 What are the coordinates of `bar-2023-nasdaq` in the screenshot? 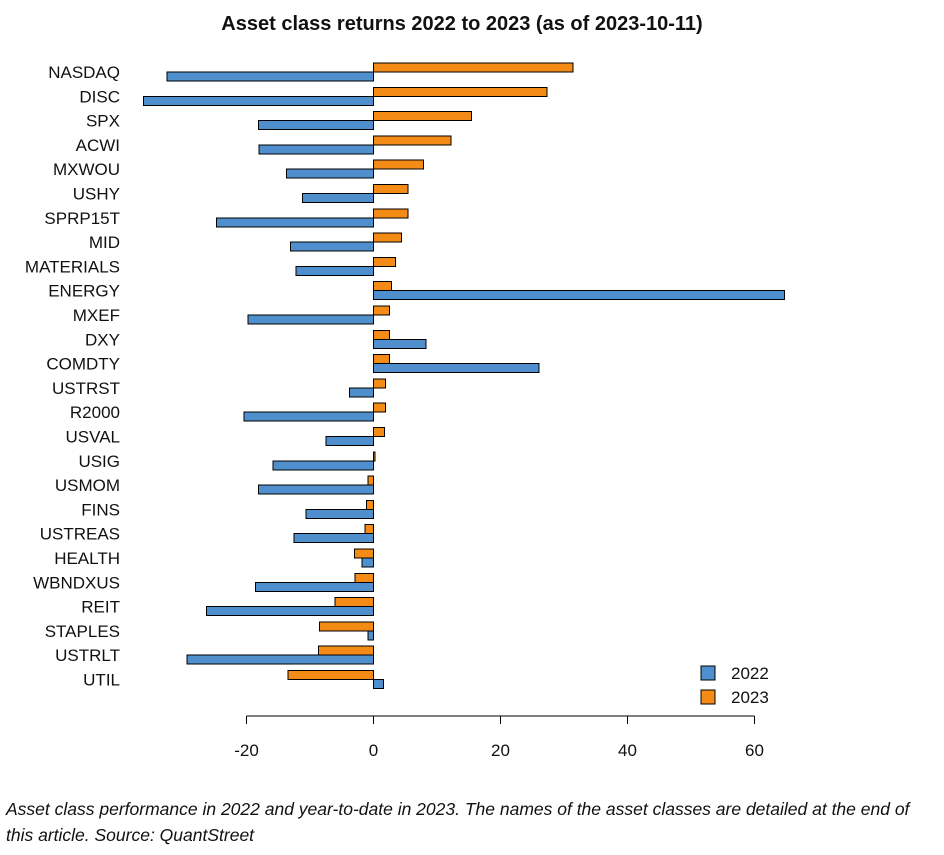 It's located at (473, 67).